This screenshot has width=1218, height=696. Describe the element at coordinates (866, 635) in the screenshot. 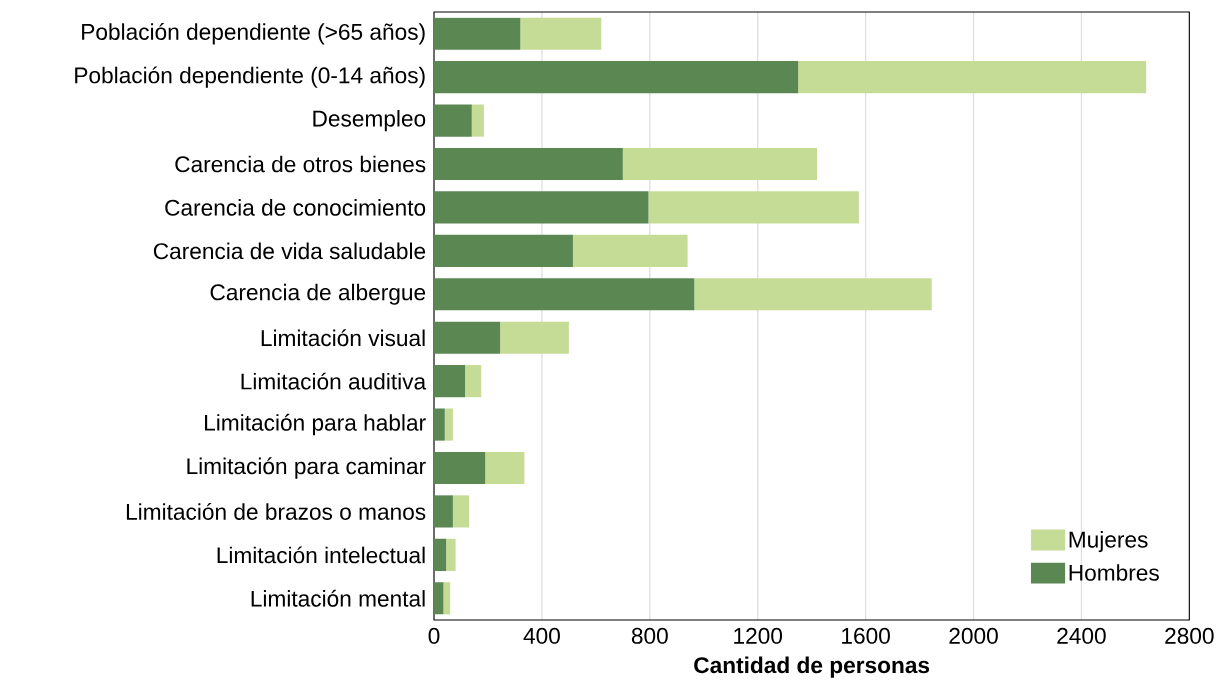

I see `x-tick-label: 1600` at that location.